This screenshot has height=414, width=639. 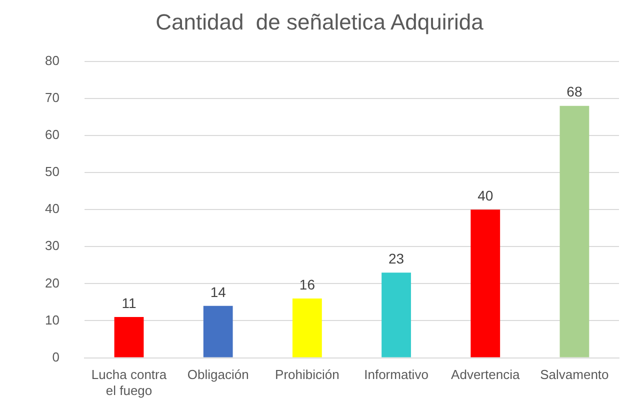 I want to click on x-tick-label: Salvamento, so click(x=574, y=374).